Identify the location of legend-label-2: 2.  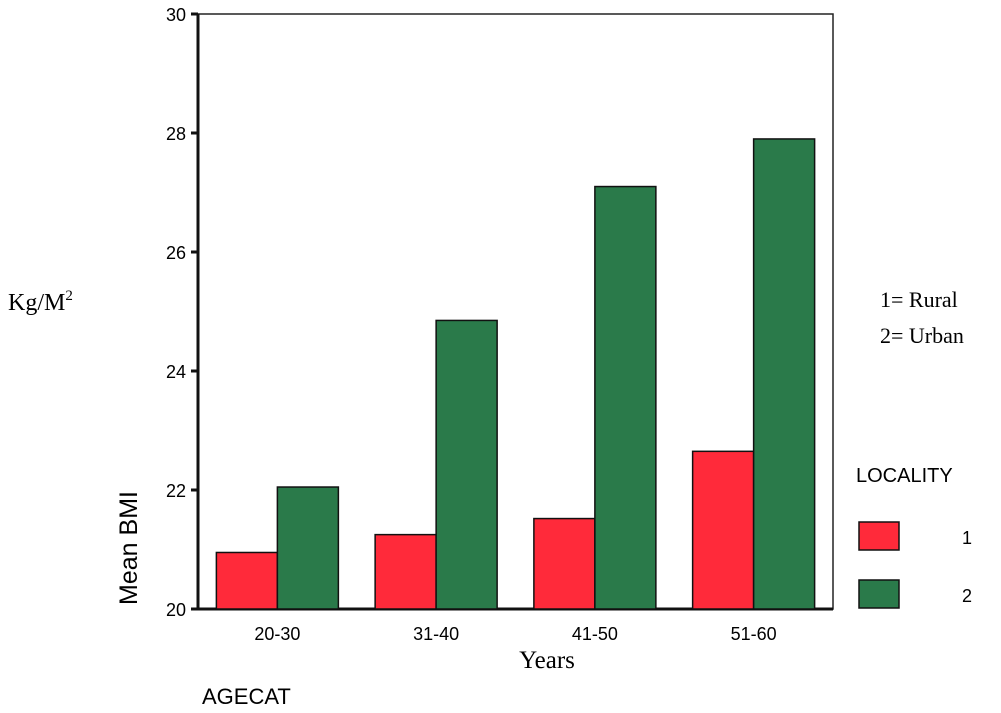
(967, 596).